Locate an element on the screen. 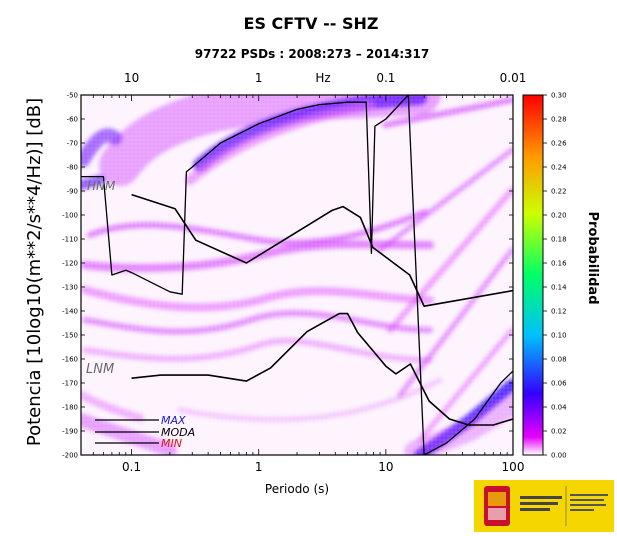 This screenshot has width=617, height=536. legend-label-max: MAX is located at coordinates (173, 420).